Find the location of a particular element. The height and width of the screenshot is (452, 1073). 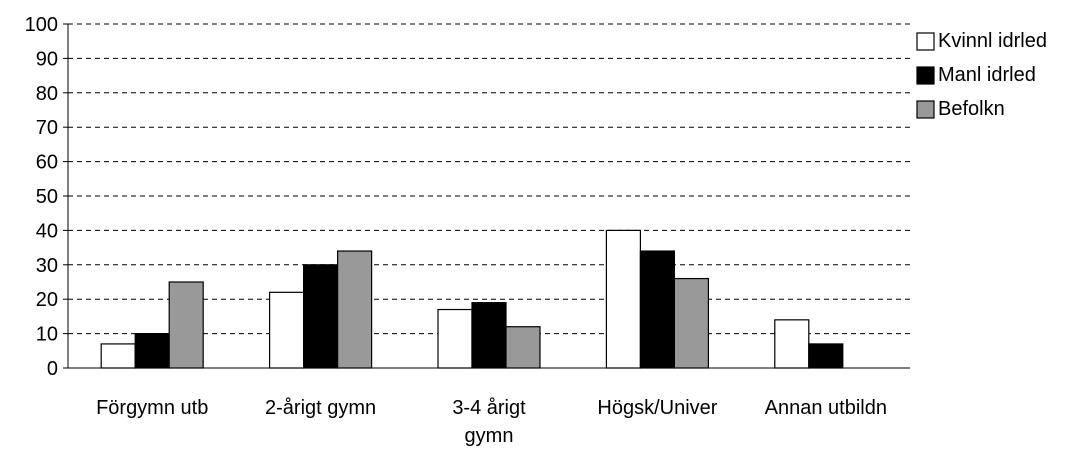

x-category-label: Högsk/Univer is located at coordinates (657, 408).